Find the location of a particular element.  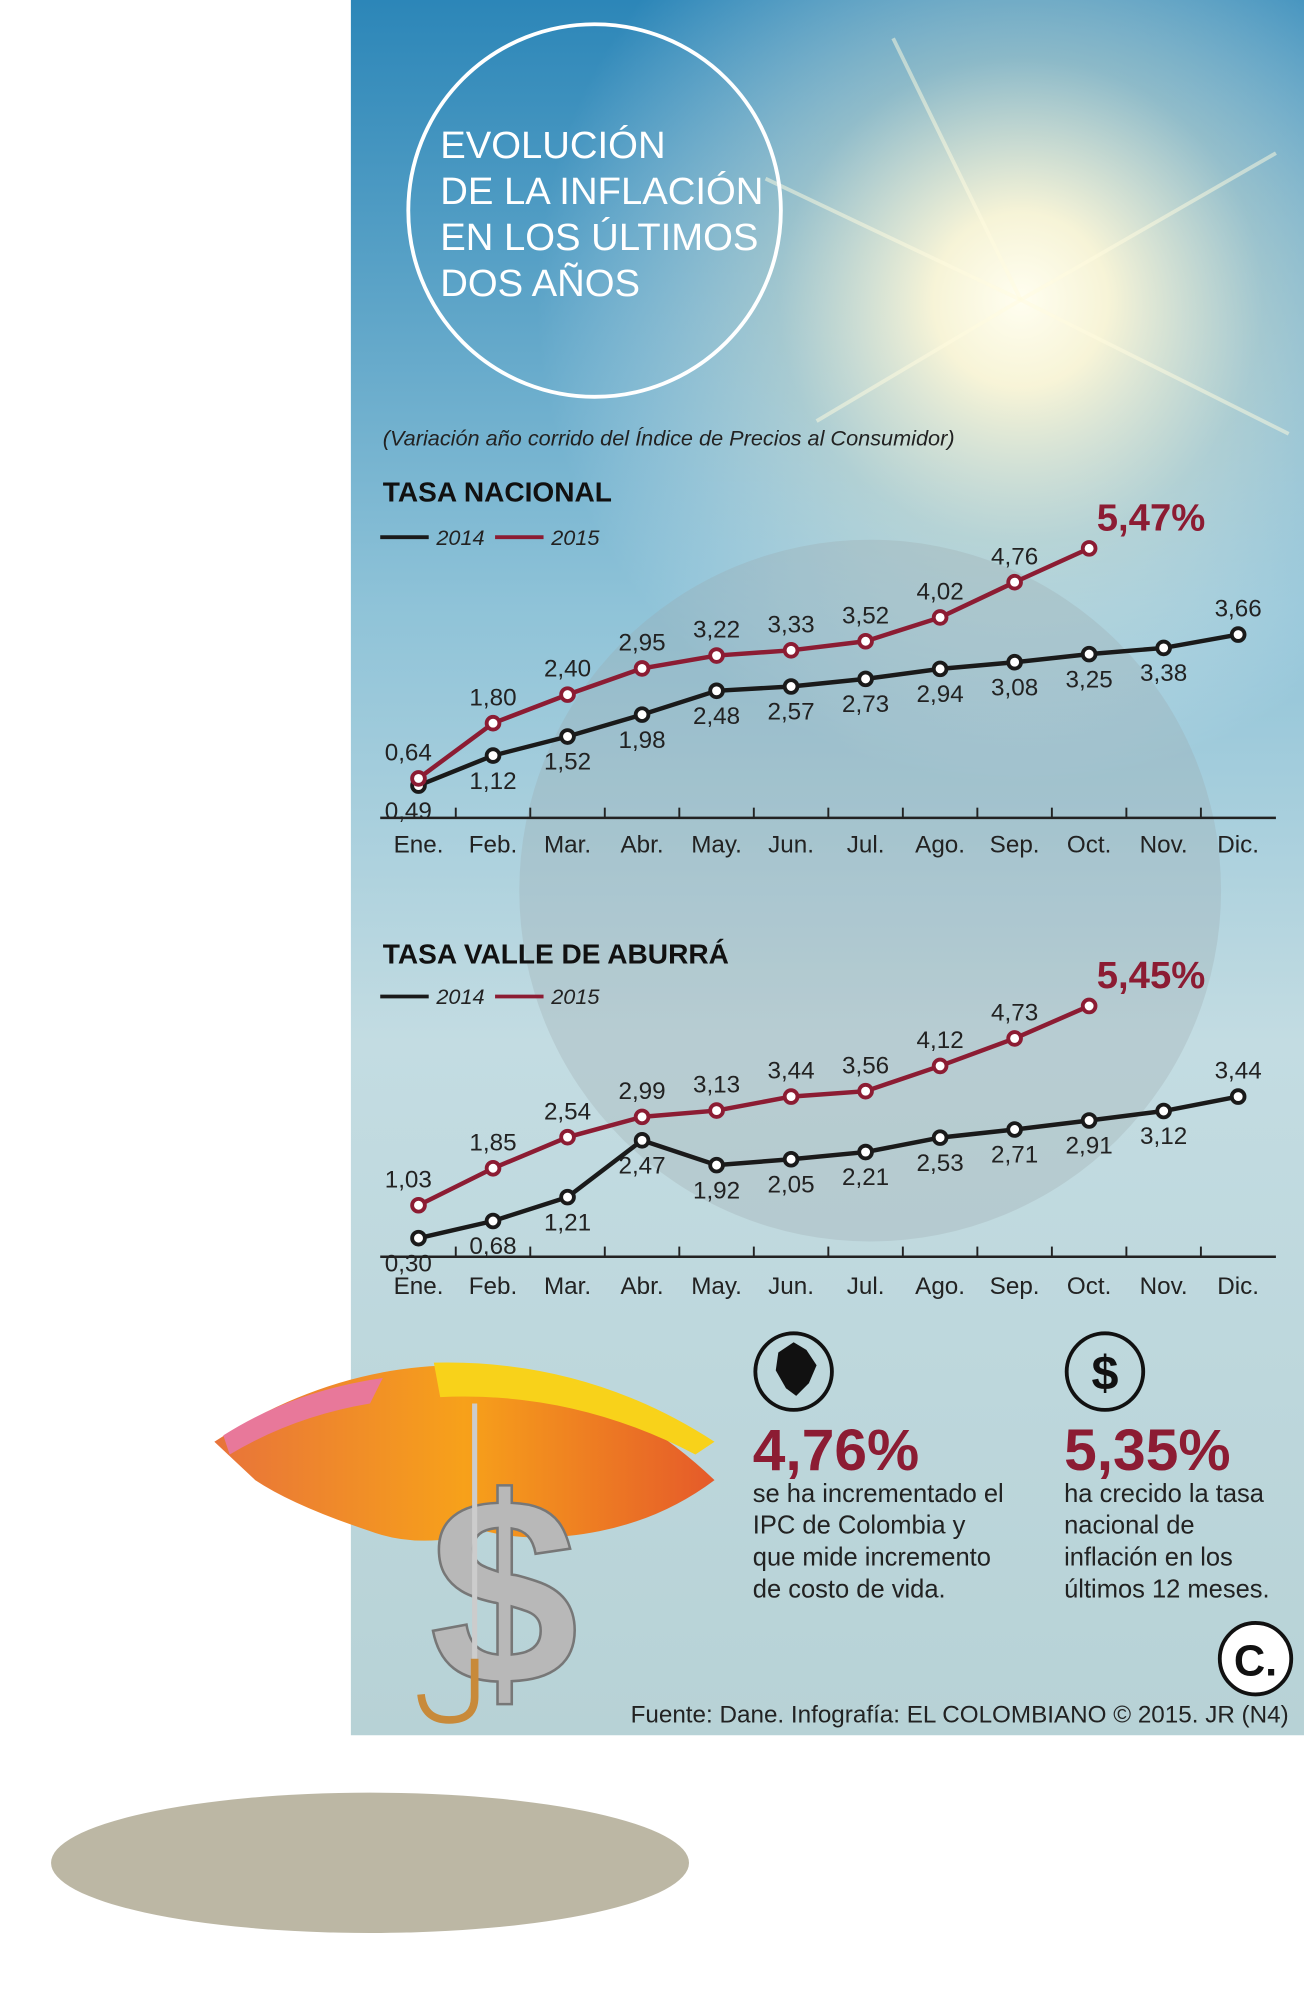

data-label: 1,80 is located at coordinates (492, 697).